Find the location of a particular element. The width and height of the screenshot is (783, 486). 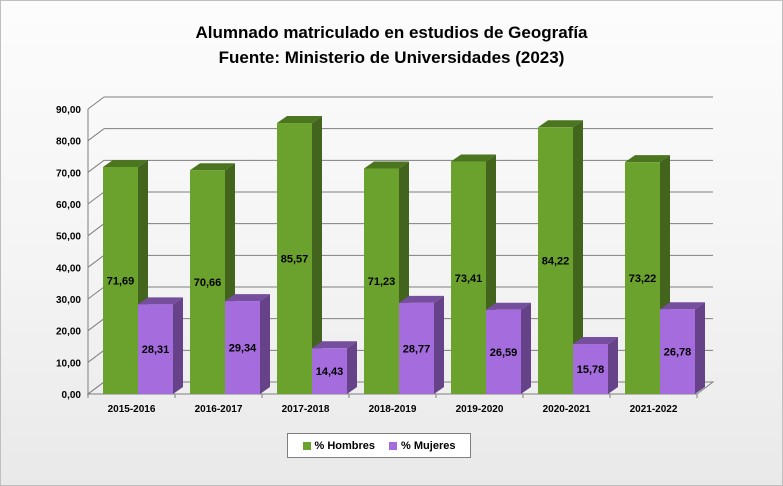

data-label: 71,23 is located at coordinates (382, 282).